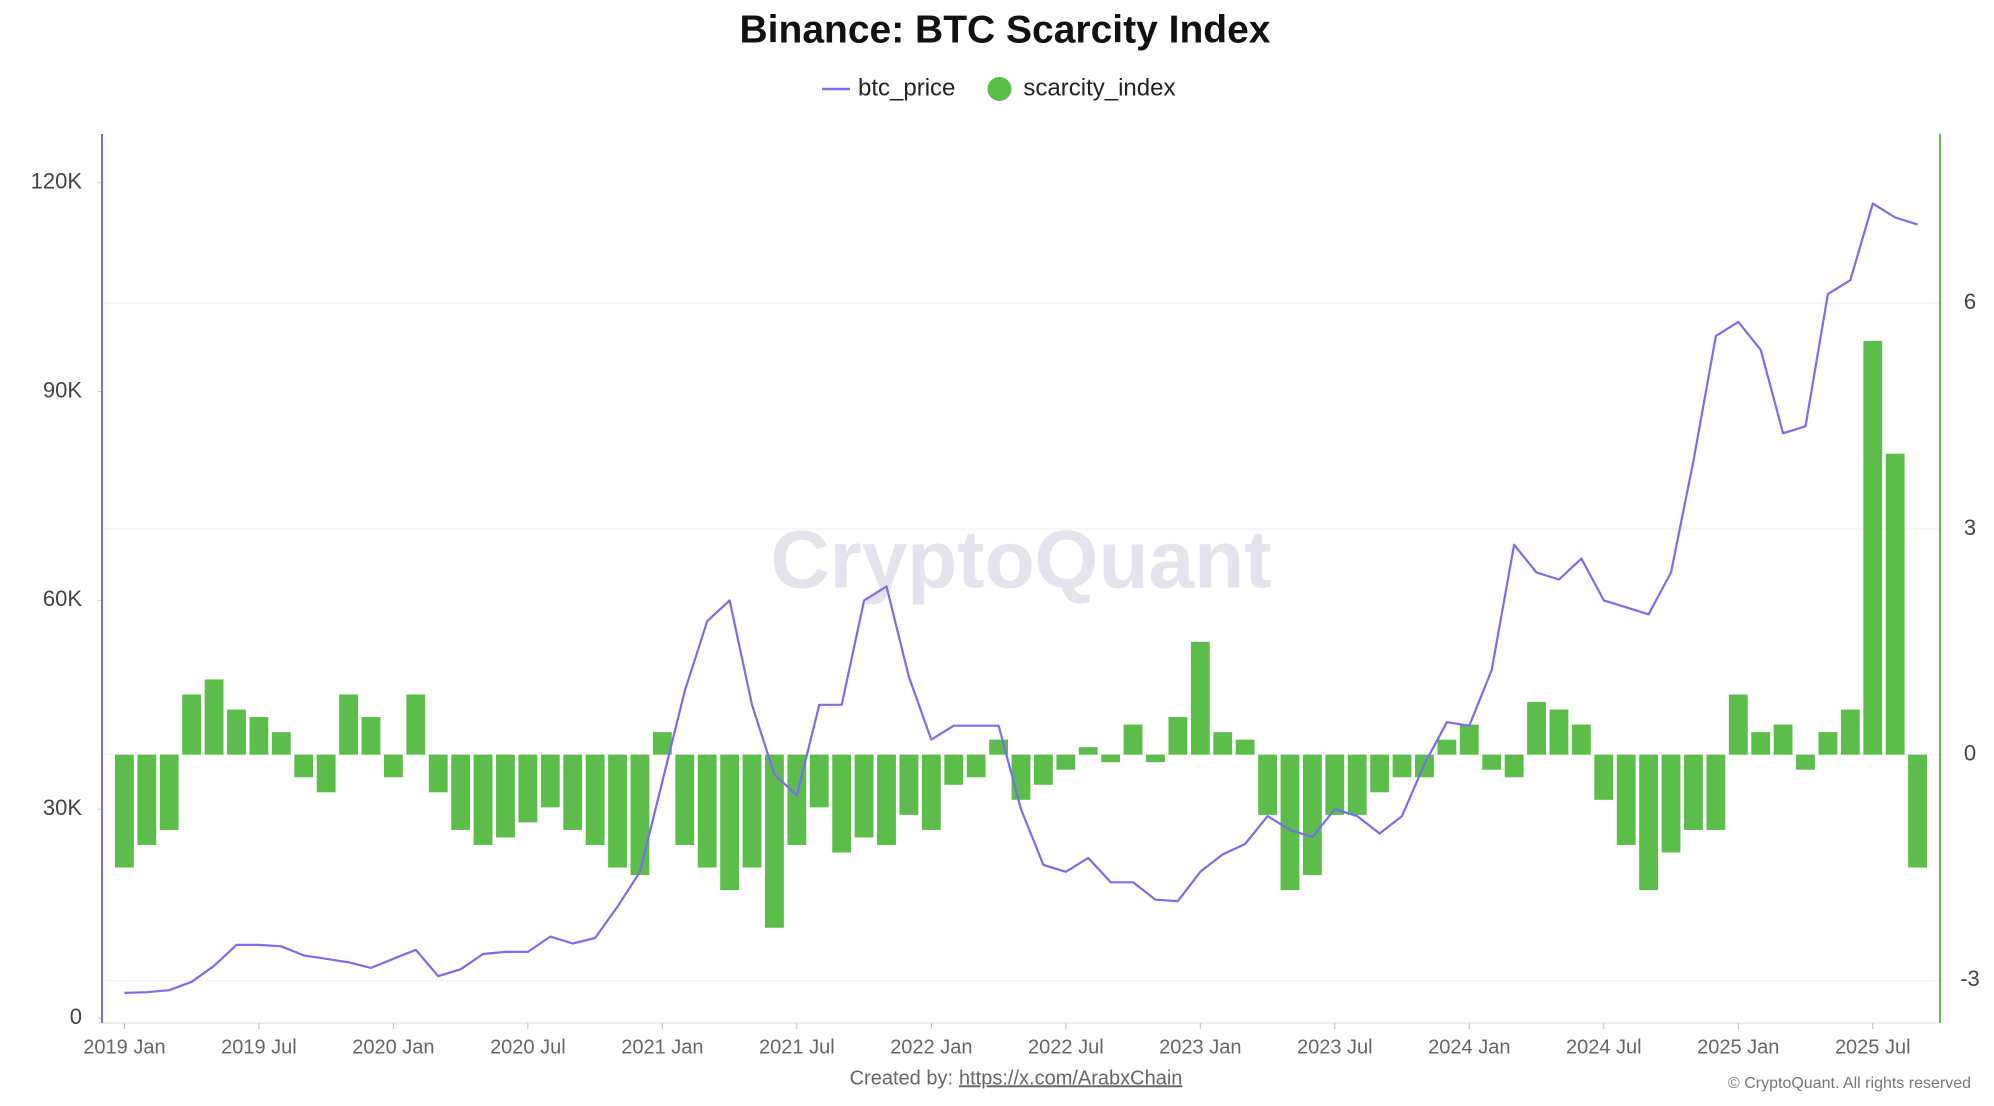 Image resolution: width=1994 pixels, height=1106 pixels. I want to click on legend-label: btc_price, so click(906, 87).